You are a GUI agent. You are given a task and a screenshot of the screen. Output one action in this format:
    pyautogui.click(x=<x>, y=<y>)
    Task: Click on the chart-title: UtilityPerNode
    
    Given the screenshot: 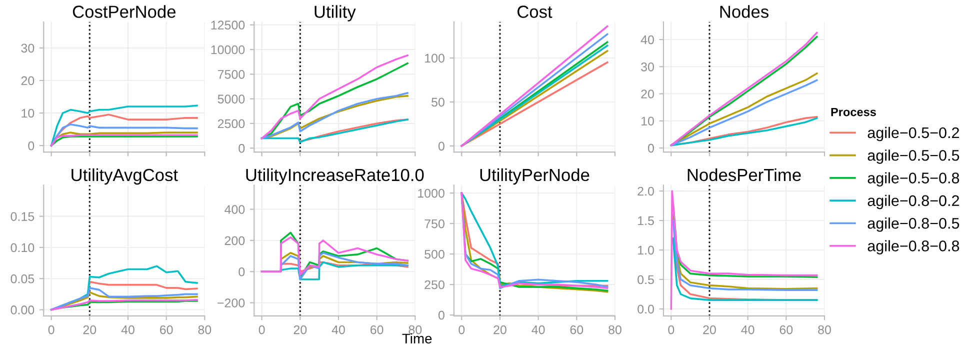 What is the action you would take?
    pyautogui.click(x=535, y=176)
    